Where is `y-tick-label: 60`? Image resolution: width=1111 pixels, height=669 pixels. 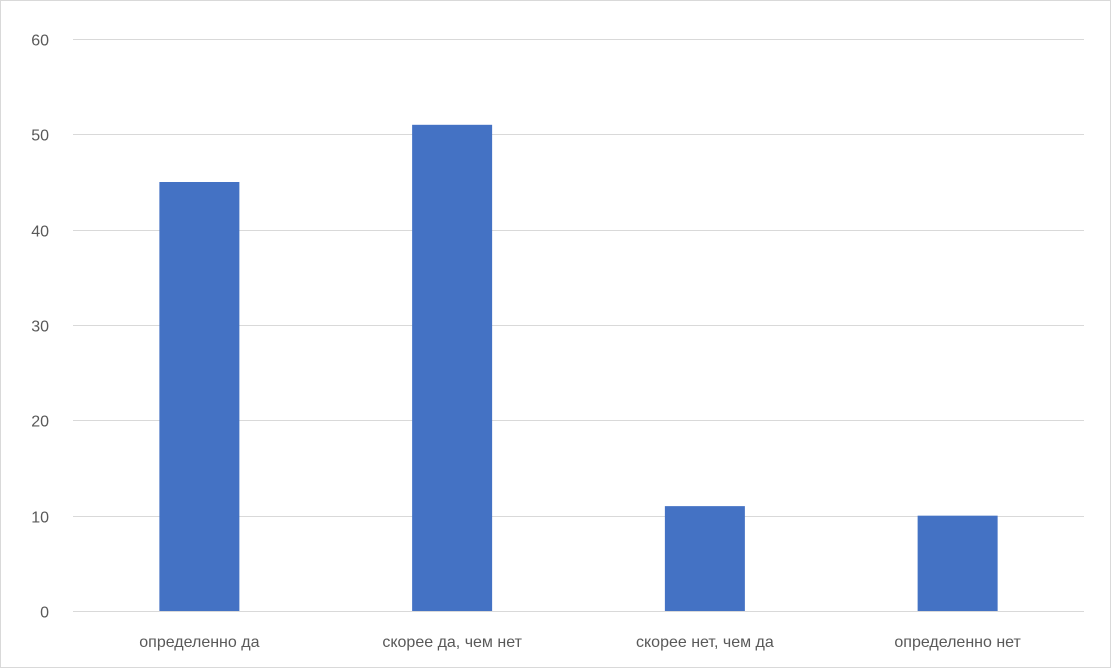 y-tick-label: 60 is located at coordinates (40, 41).